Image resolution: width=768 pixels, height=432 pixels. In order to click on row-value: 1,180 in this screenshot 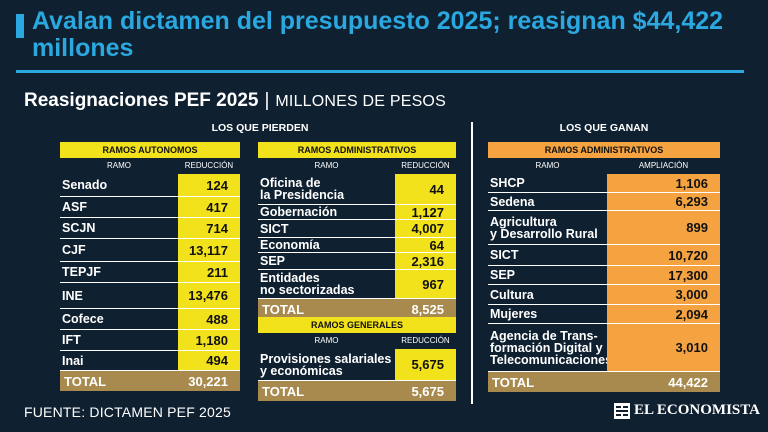, I will do `click(209, 340)`.